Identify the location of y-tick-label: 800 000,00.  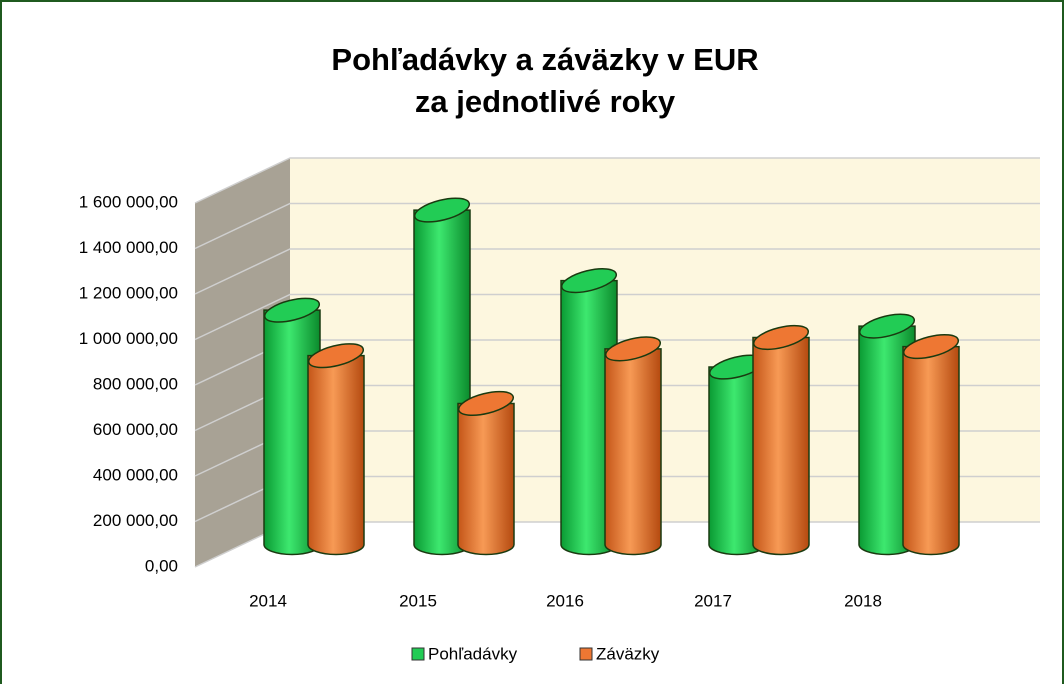
(135, 383).